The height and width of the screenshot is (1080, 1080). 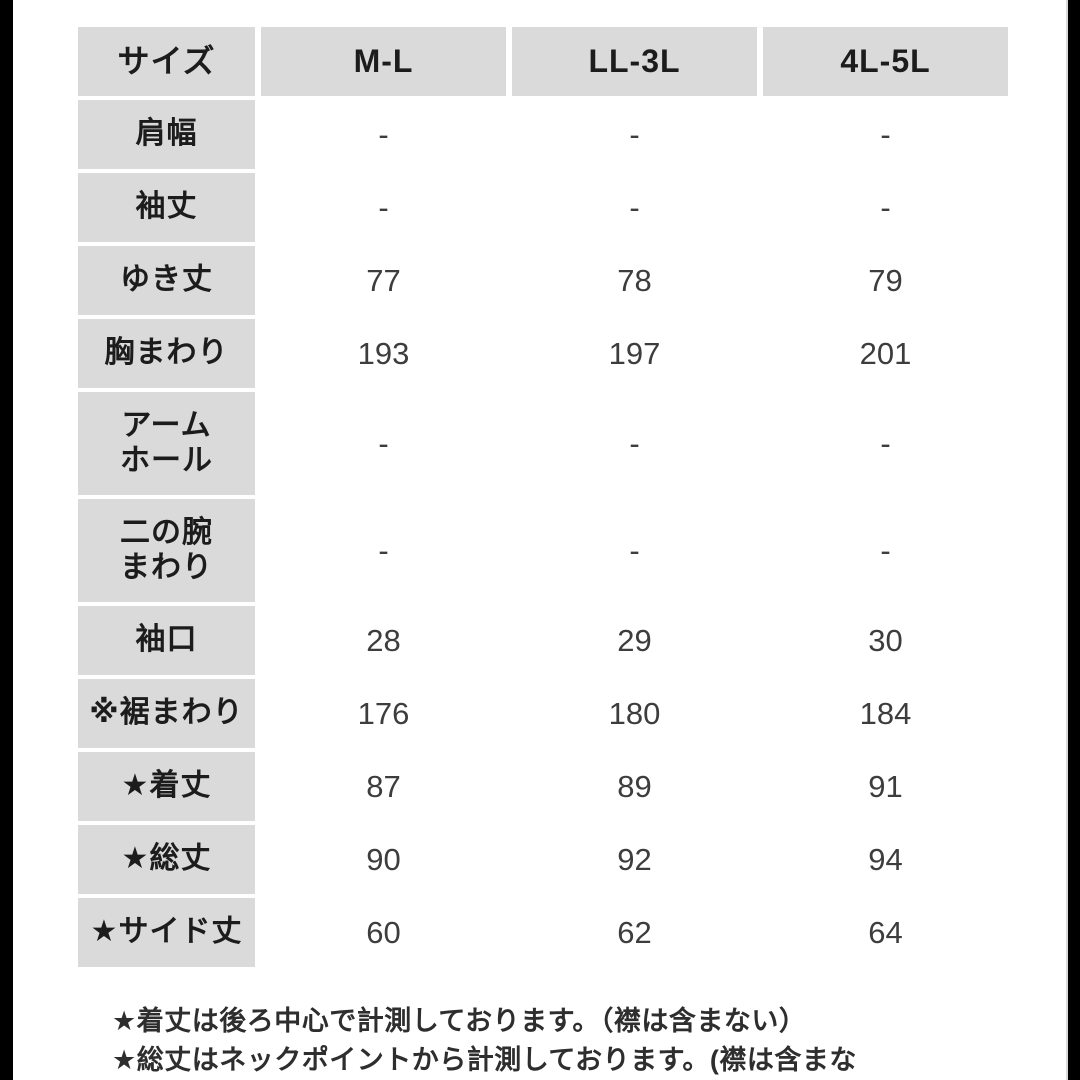 What do you see at coordinates (885, 786) in the screenshot?
I see `value-cell: 91` at bounding box center [885, 786].